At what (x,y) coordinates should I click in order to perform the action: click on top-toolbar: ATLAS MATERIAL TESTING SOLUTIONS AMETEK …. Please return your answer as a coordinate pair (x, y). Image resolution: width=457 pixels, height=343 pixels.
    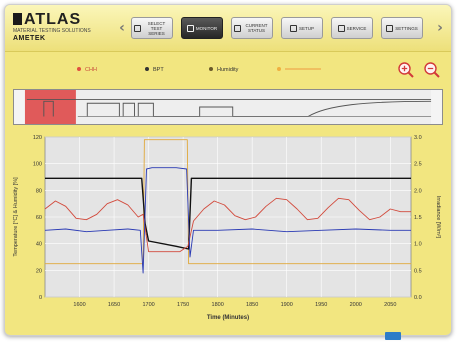
    Looking at the image, I should click on (228, 28).